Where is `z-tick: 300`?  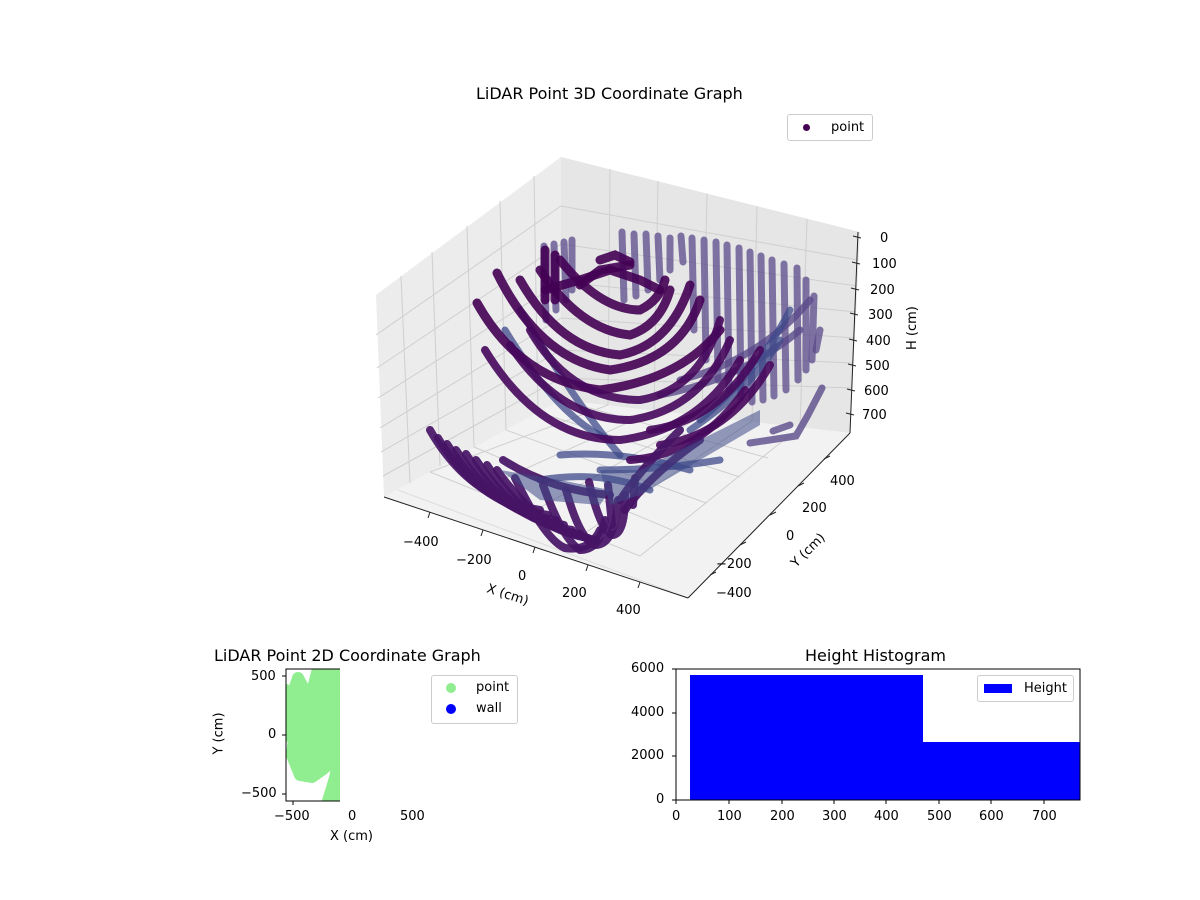 z-tick: 300 is located at coordinates (880, 315).